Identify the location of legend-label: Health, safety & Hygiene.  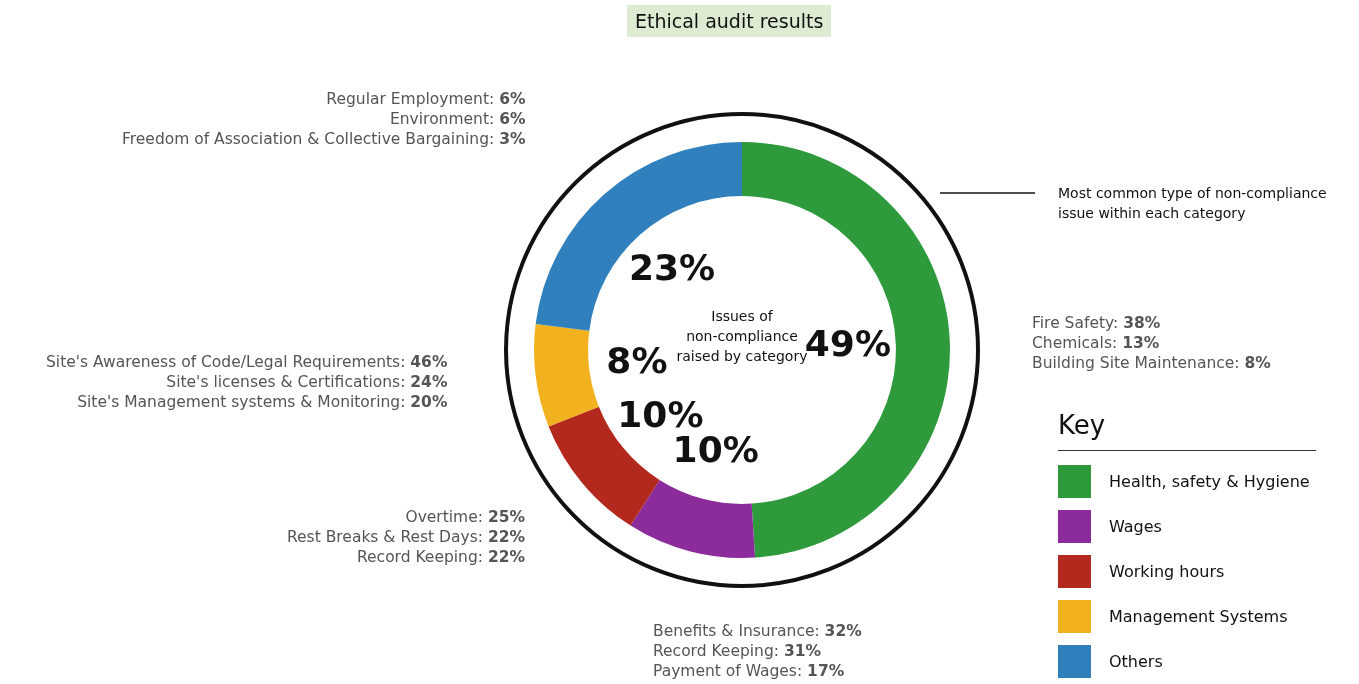
(1209, 481).